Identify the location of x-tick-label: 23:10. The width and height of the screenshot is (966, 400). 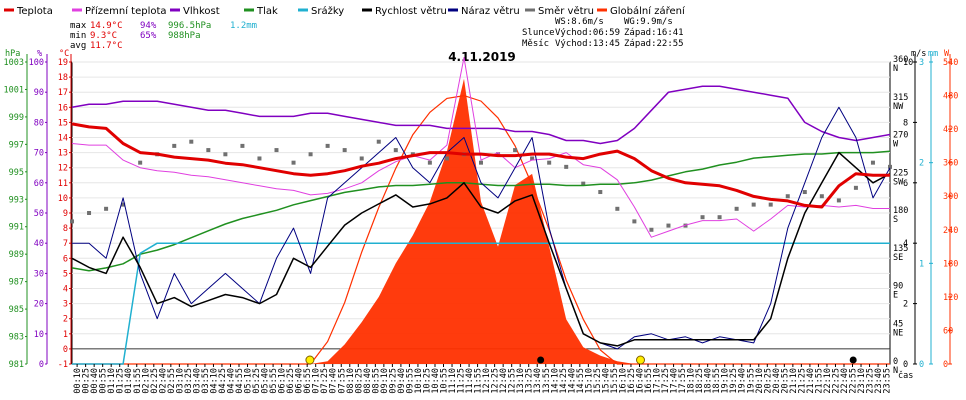
(862, 381).